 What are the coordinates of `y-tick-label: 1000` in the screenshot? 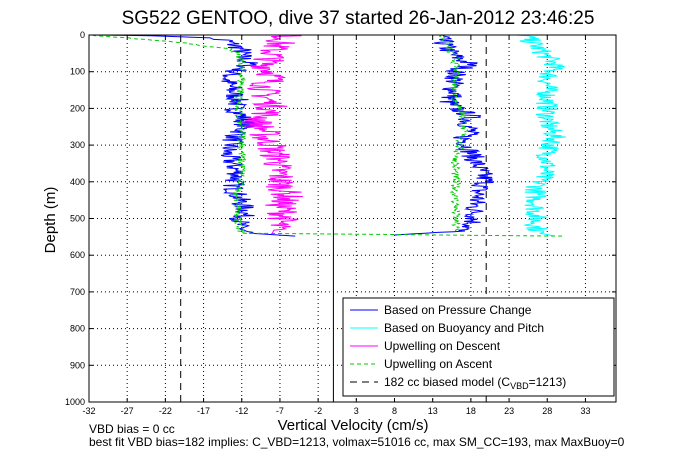 It's located at (75, 402).